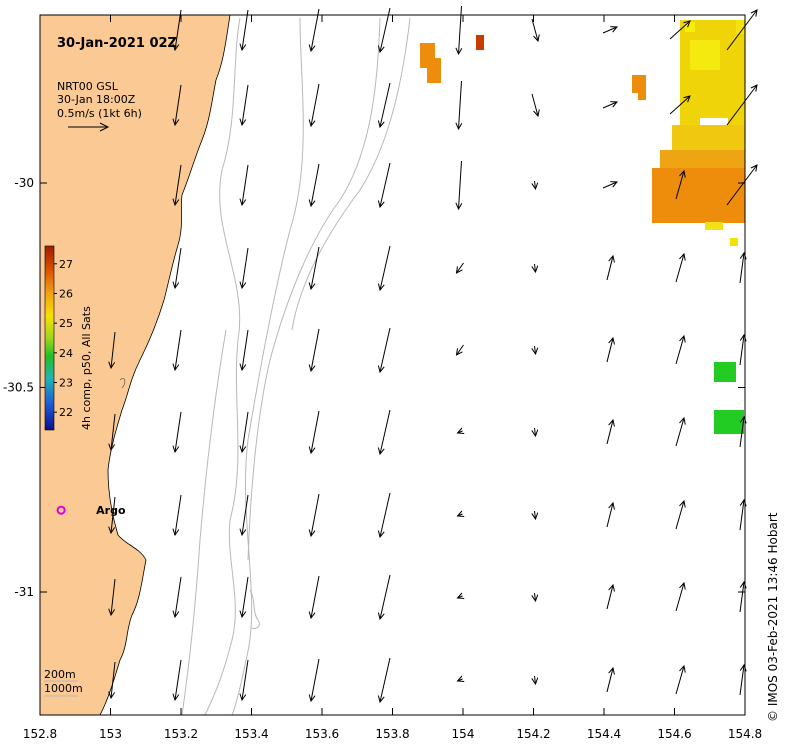 Image resolution: width=789 pixels, height=750 pixels. Describe the element at coordinates (181, 734) in the screenshot. I see `x-tick-label: 153.2` at that location.